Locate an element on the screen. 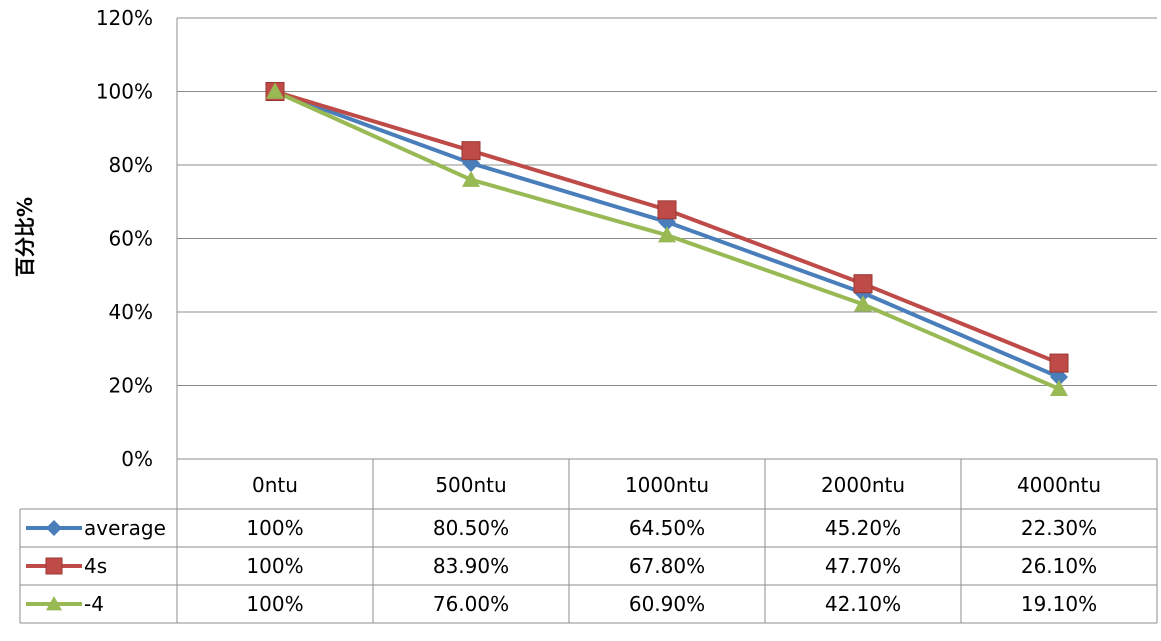 This screenshot has height=641, width=1161. y-tick-label: 60% is located at coordinates (131, 239).